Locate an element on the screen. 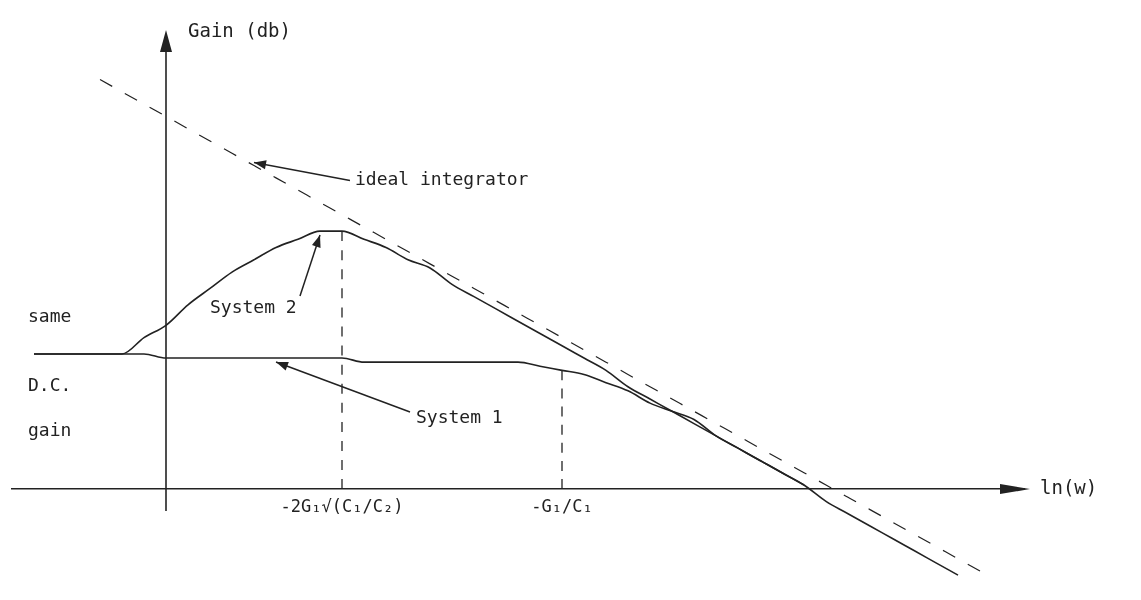 This screenshot has width=1141, height=600. text: System 1 is located at coordinates (459, 416).